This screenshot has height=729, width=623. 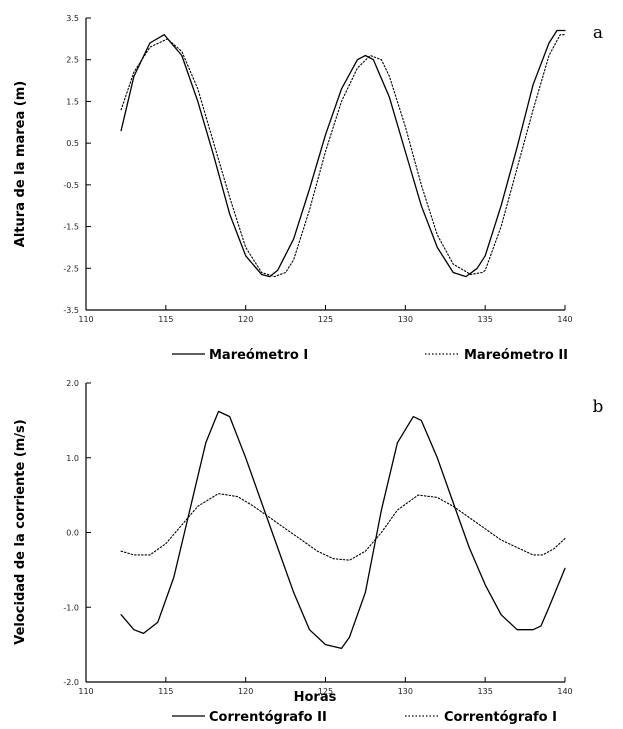 What do you see at coordinates (564, 691) in the screenshot?
I see `panel-b-x-tick-label: 140` at bounding box center [564, 691].